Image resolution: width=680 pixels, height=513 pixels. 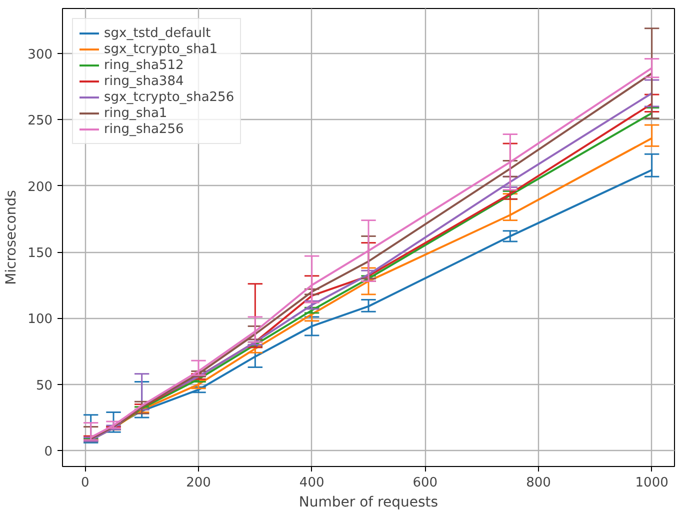 What do you see at coordinates (48, 452) in the screenshot?
I see `y-tick-label: 0` at bounding box center [48, 452].